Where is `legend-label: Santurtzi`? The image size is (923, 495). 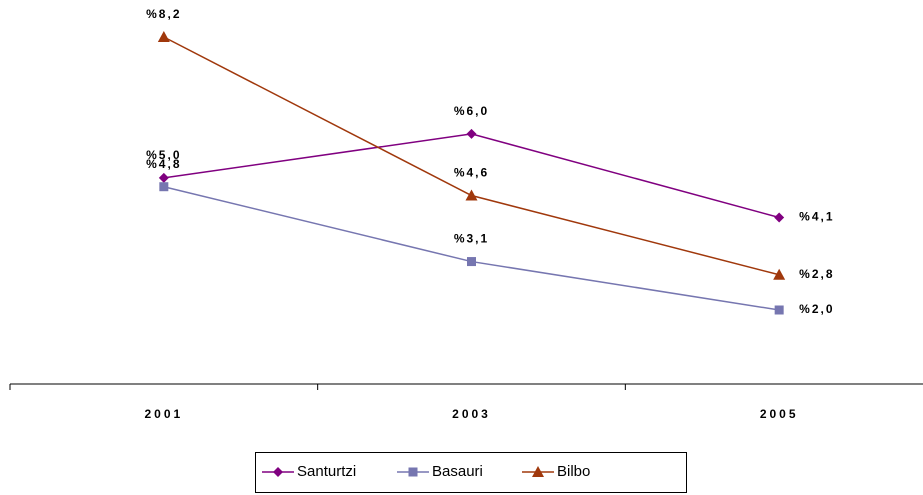 legend-label: Santurtzi is located at coordinates (326, 471).